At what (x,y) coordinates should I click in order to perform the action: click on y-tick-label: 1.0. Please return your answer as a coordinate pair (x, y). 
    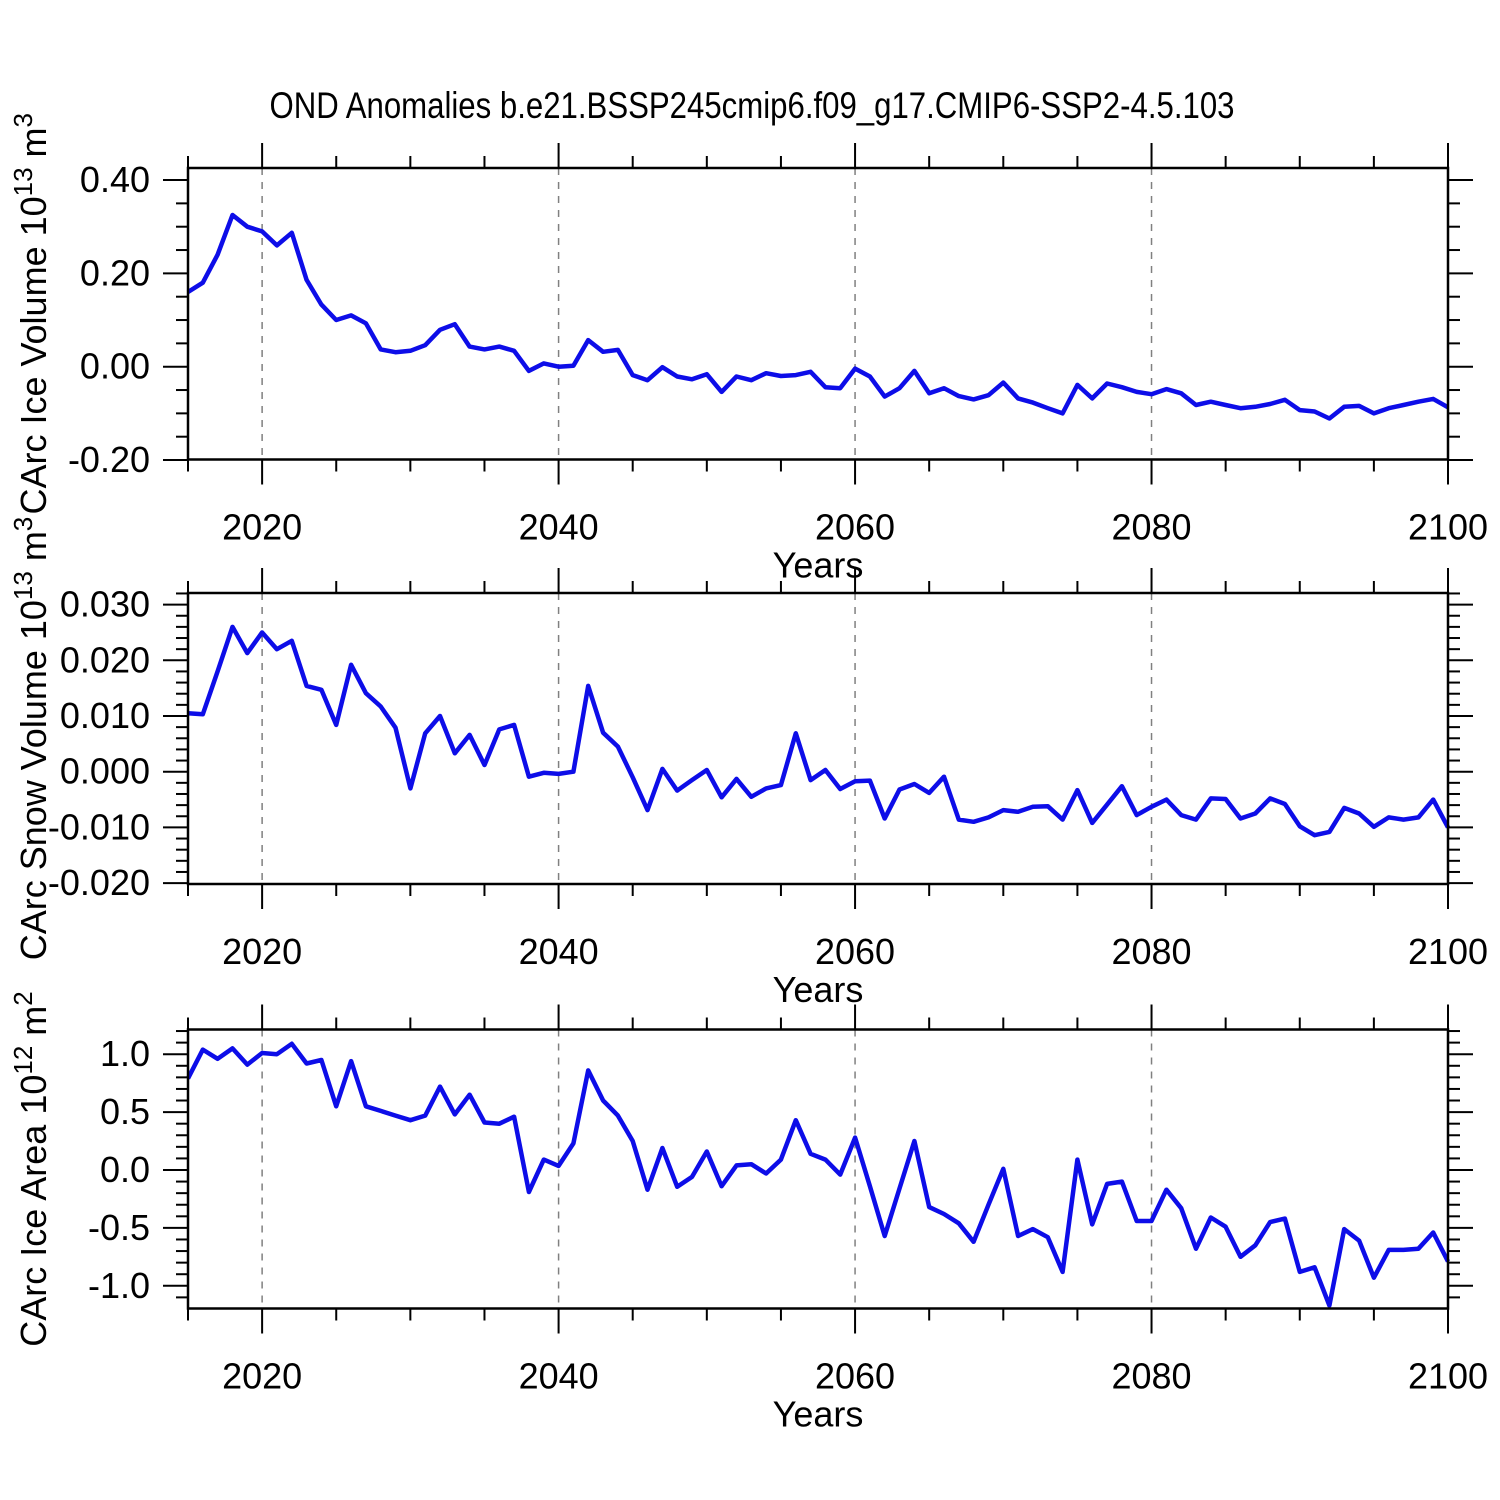
    Looking at the image, I should click on (125, 1053).